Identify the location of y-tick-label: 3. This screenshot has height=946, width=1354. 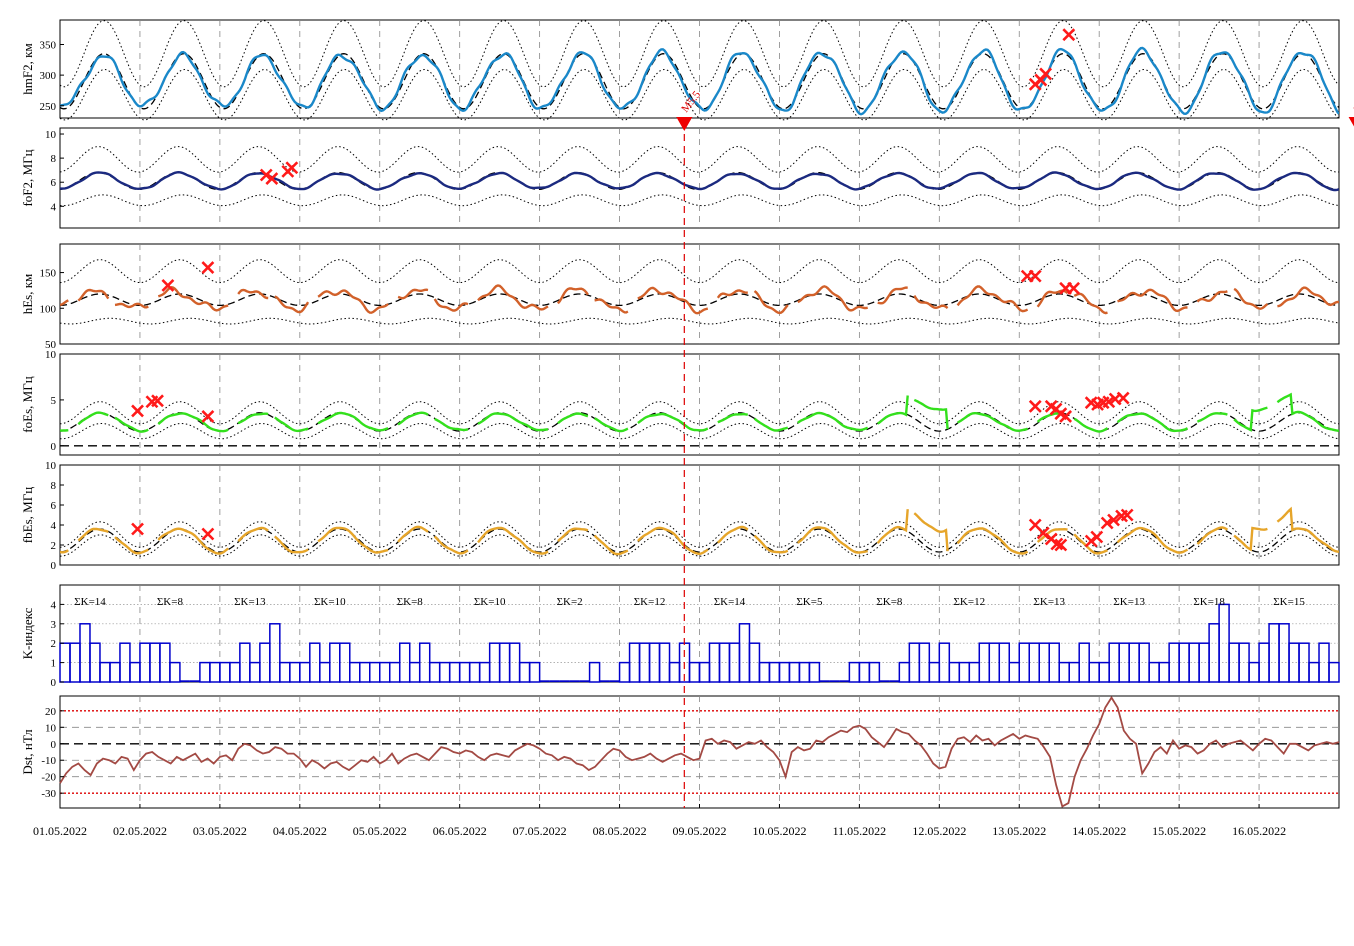
(54, 625).